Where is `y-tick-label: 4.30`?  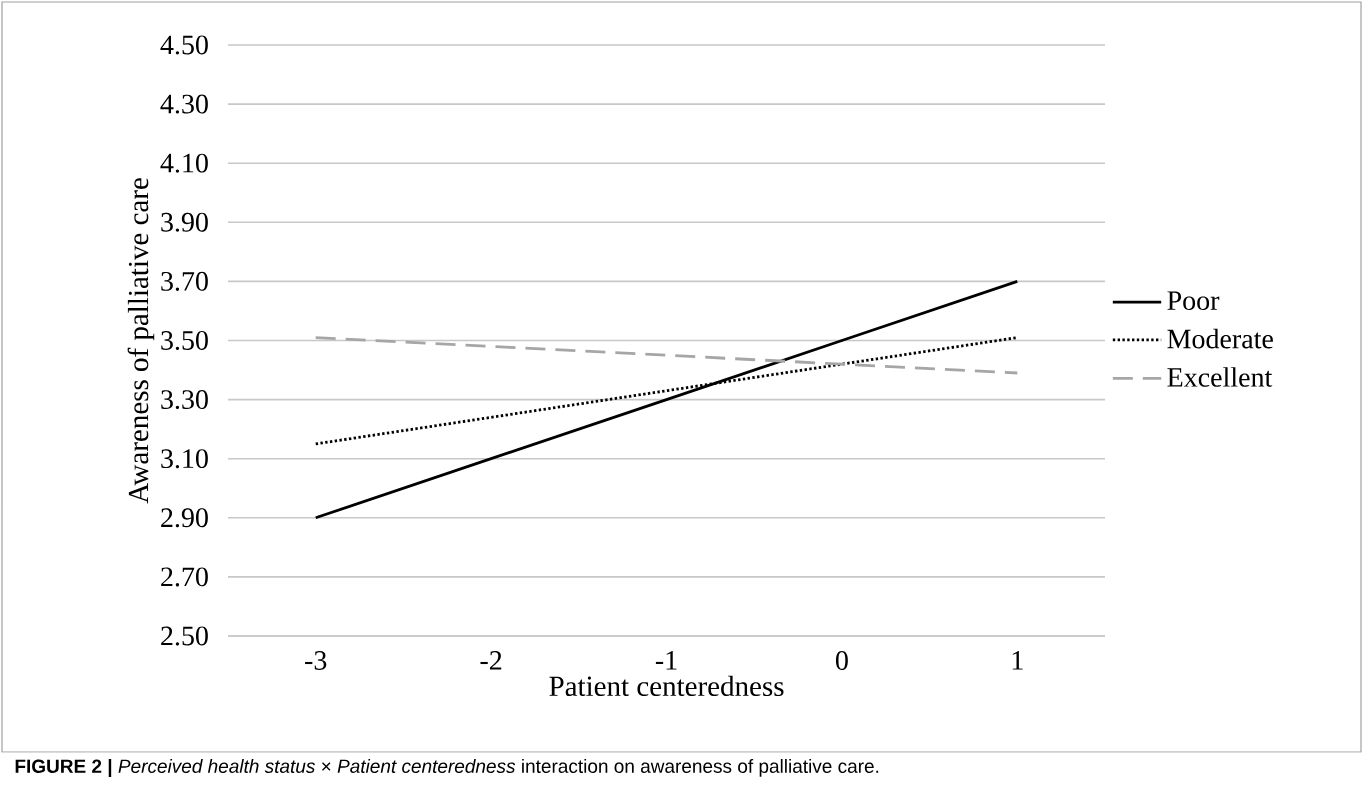 y-tick-label: 4.30 is located at coordinates (184, 104).